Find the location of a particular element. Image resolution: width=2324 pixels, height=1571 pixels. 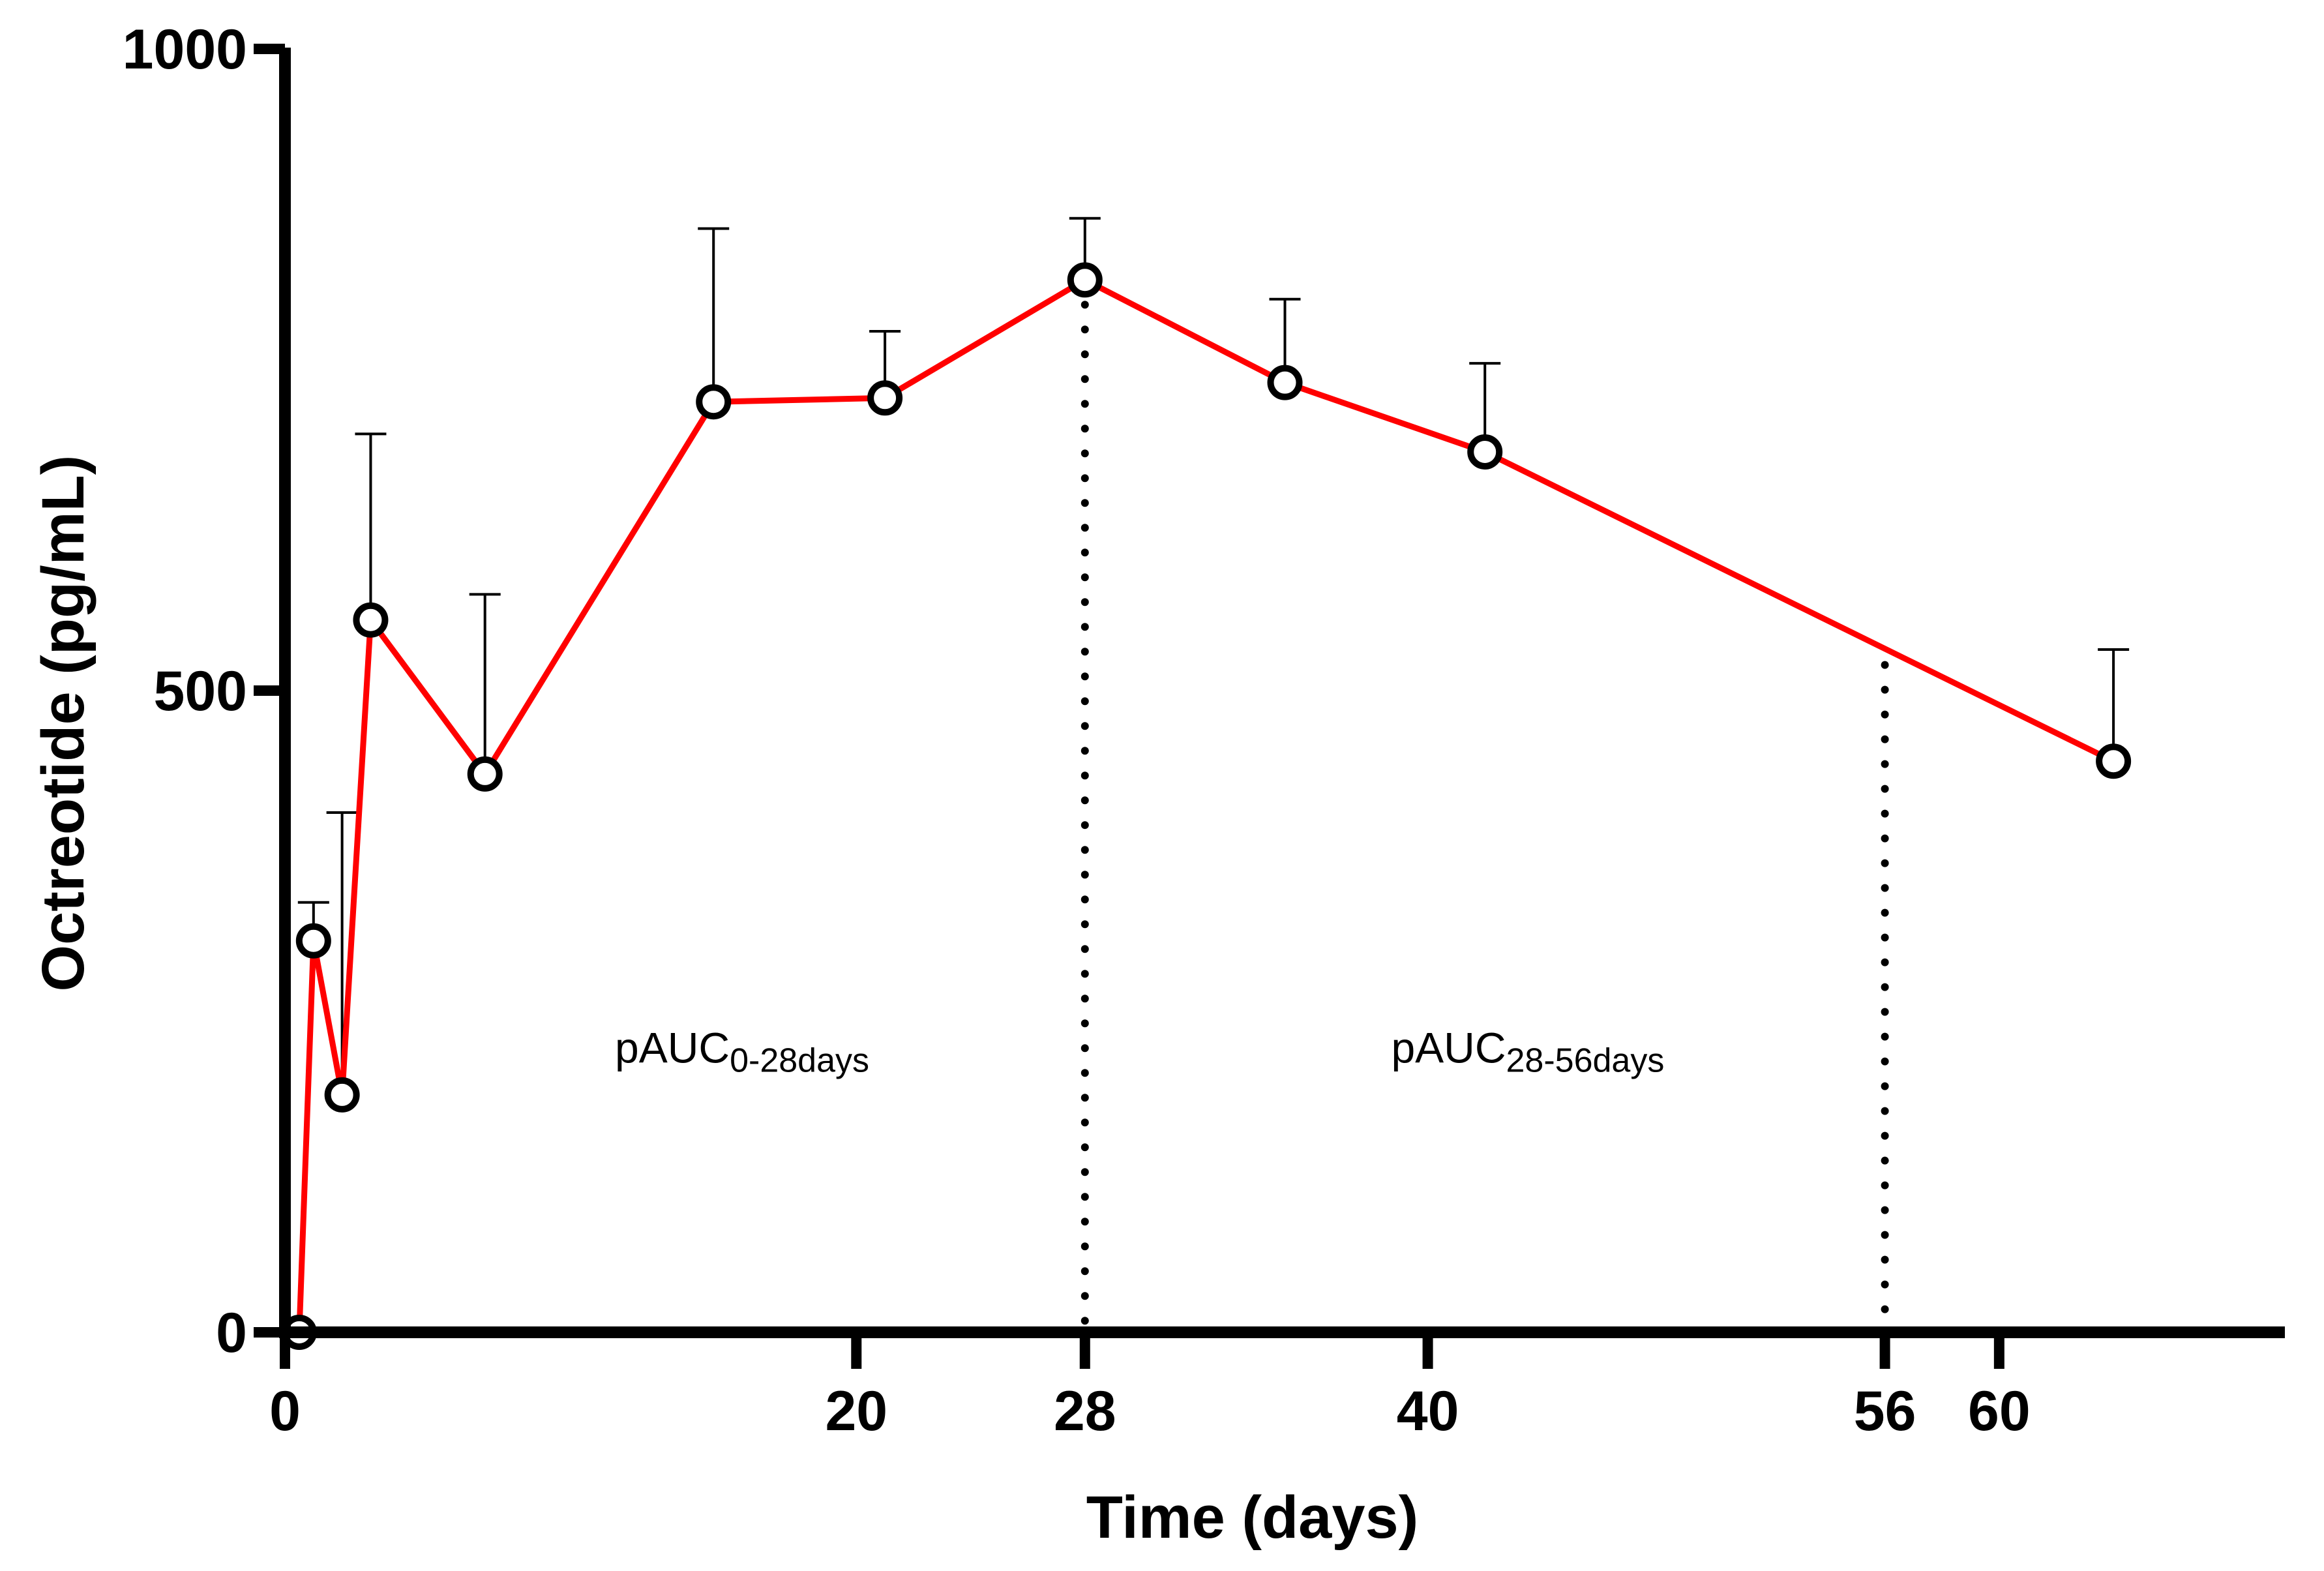

x-axis-title: Time (days) is located at coordinates (1252, 1517).